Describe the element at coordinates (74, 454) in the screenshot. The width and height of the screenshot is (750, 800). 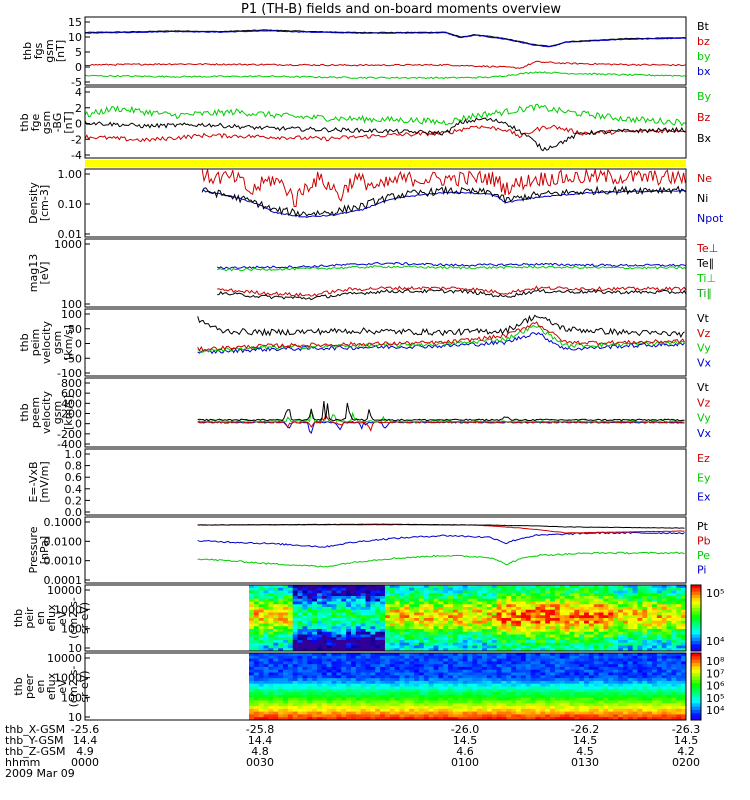
I see `y-tick-label: 1.0` at that location.